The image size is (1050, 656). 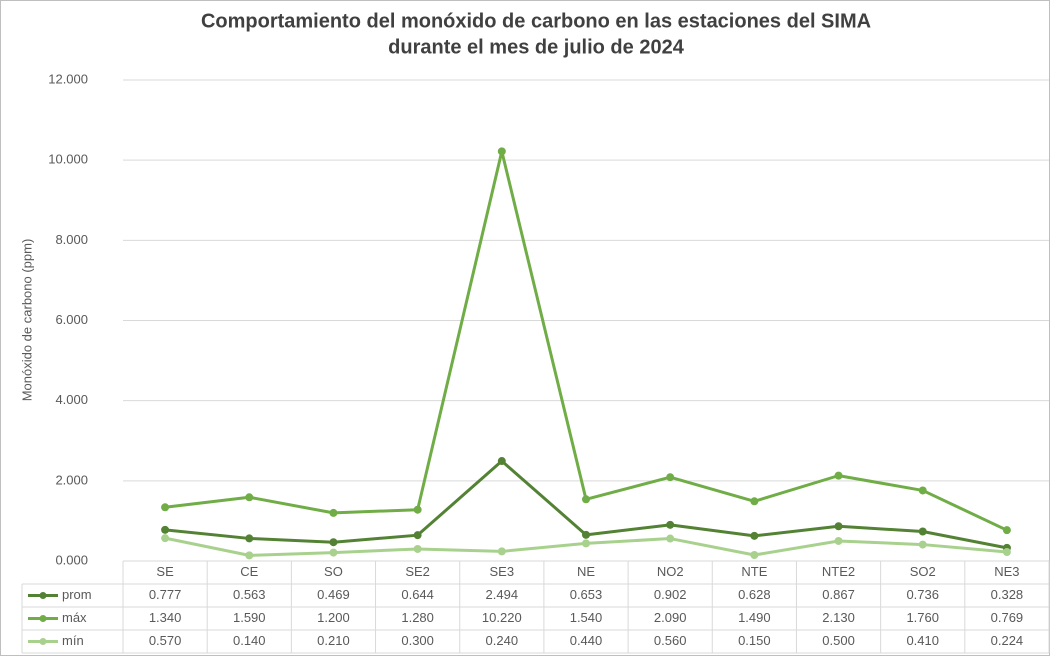 What do you see at coordinates (333, 571) in the screenshot?
I see `x-tick-label: SO` at bounding box center [333, 571].